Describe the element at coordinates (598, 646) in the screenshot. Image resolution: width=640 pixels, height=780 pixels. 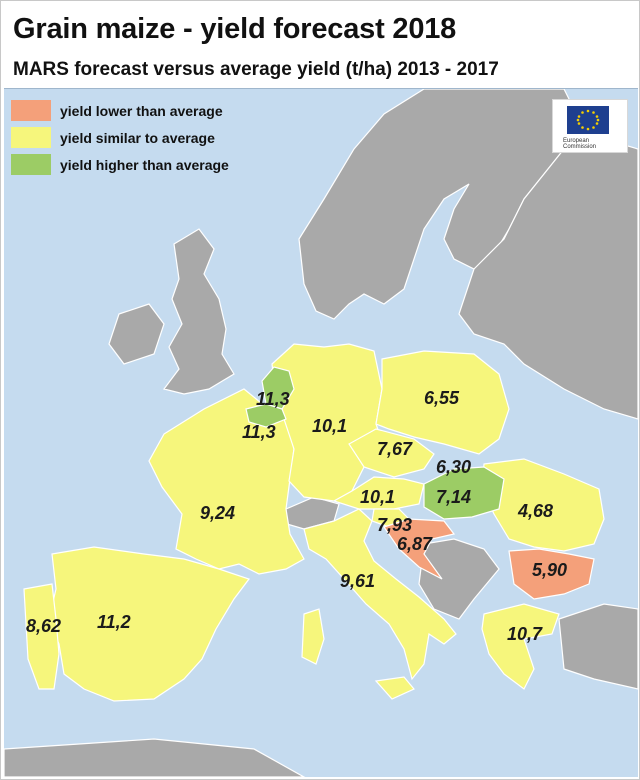
I see `turkey-region` at that location.